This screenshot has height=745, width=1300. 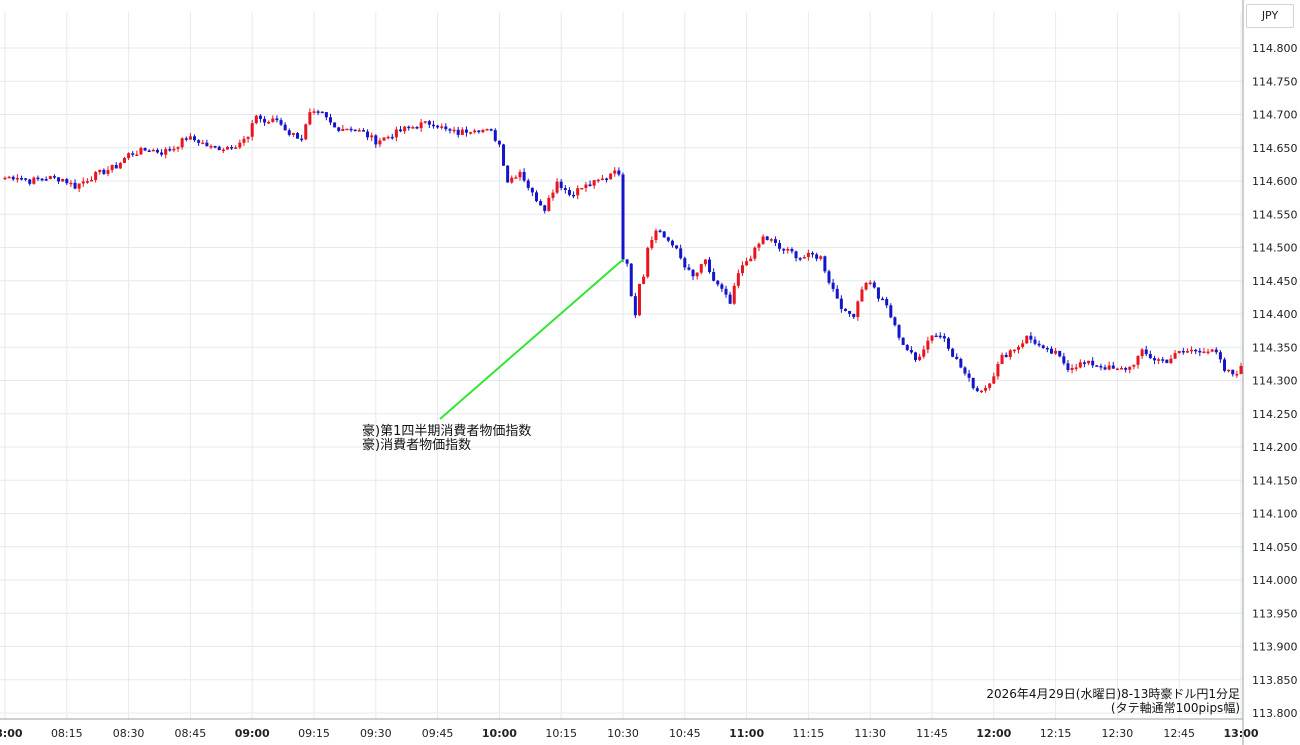 I want to click on x-tick-label: 09:15, so click(x=314, y=733).